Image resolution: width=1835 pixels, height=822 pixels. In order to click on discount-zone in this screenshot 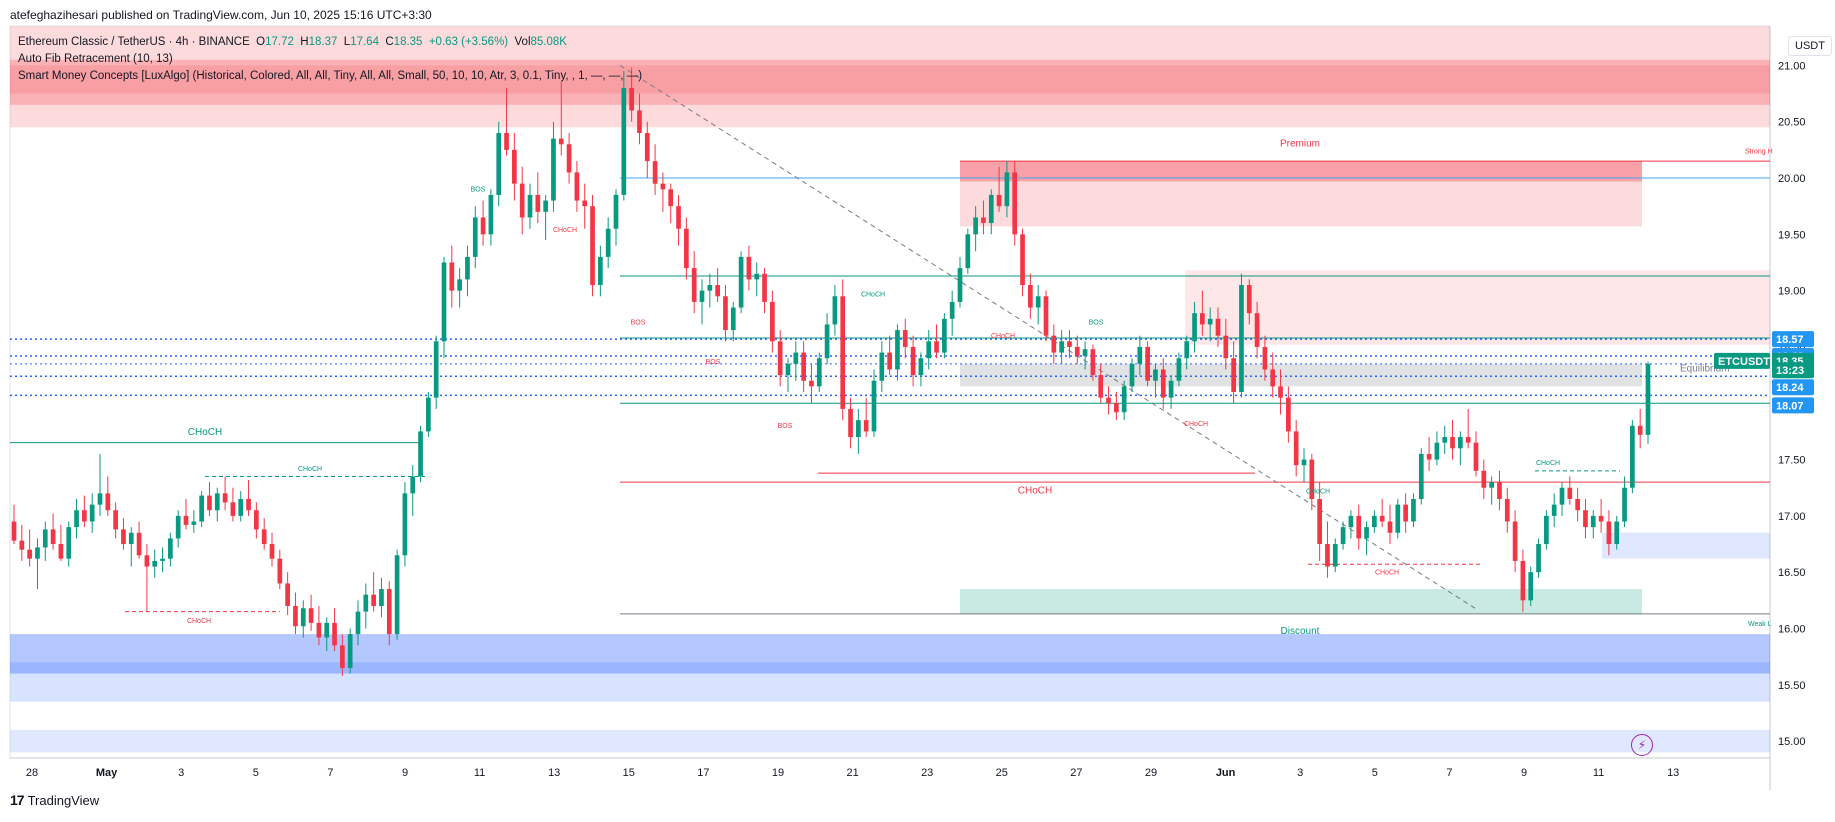, I will do `click(1301, 601)`.